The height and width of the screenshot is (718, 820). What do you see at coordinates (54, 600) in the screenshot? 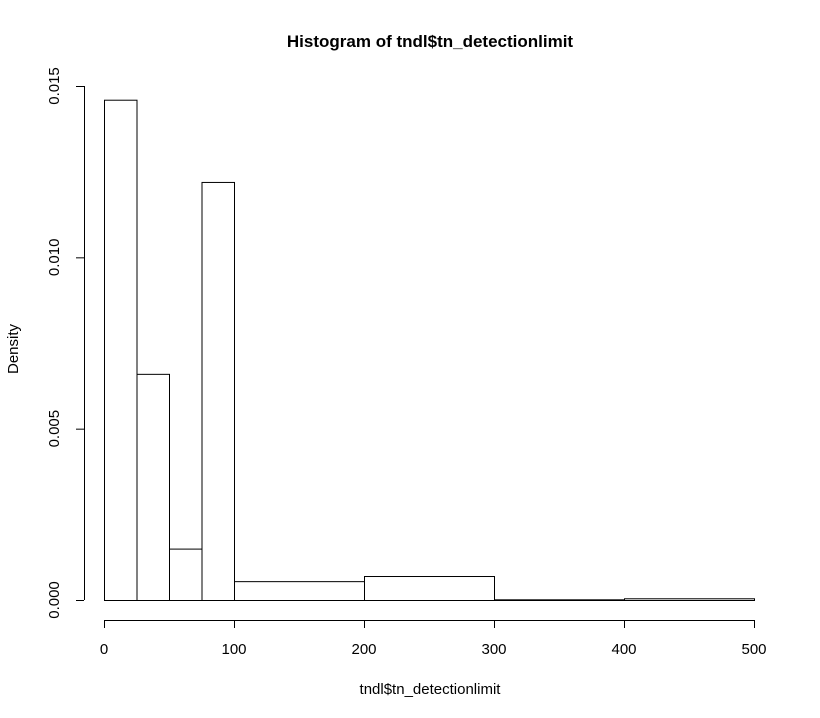
I see `y-tick-label: 0.000` at bounding box center [54, 600].